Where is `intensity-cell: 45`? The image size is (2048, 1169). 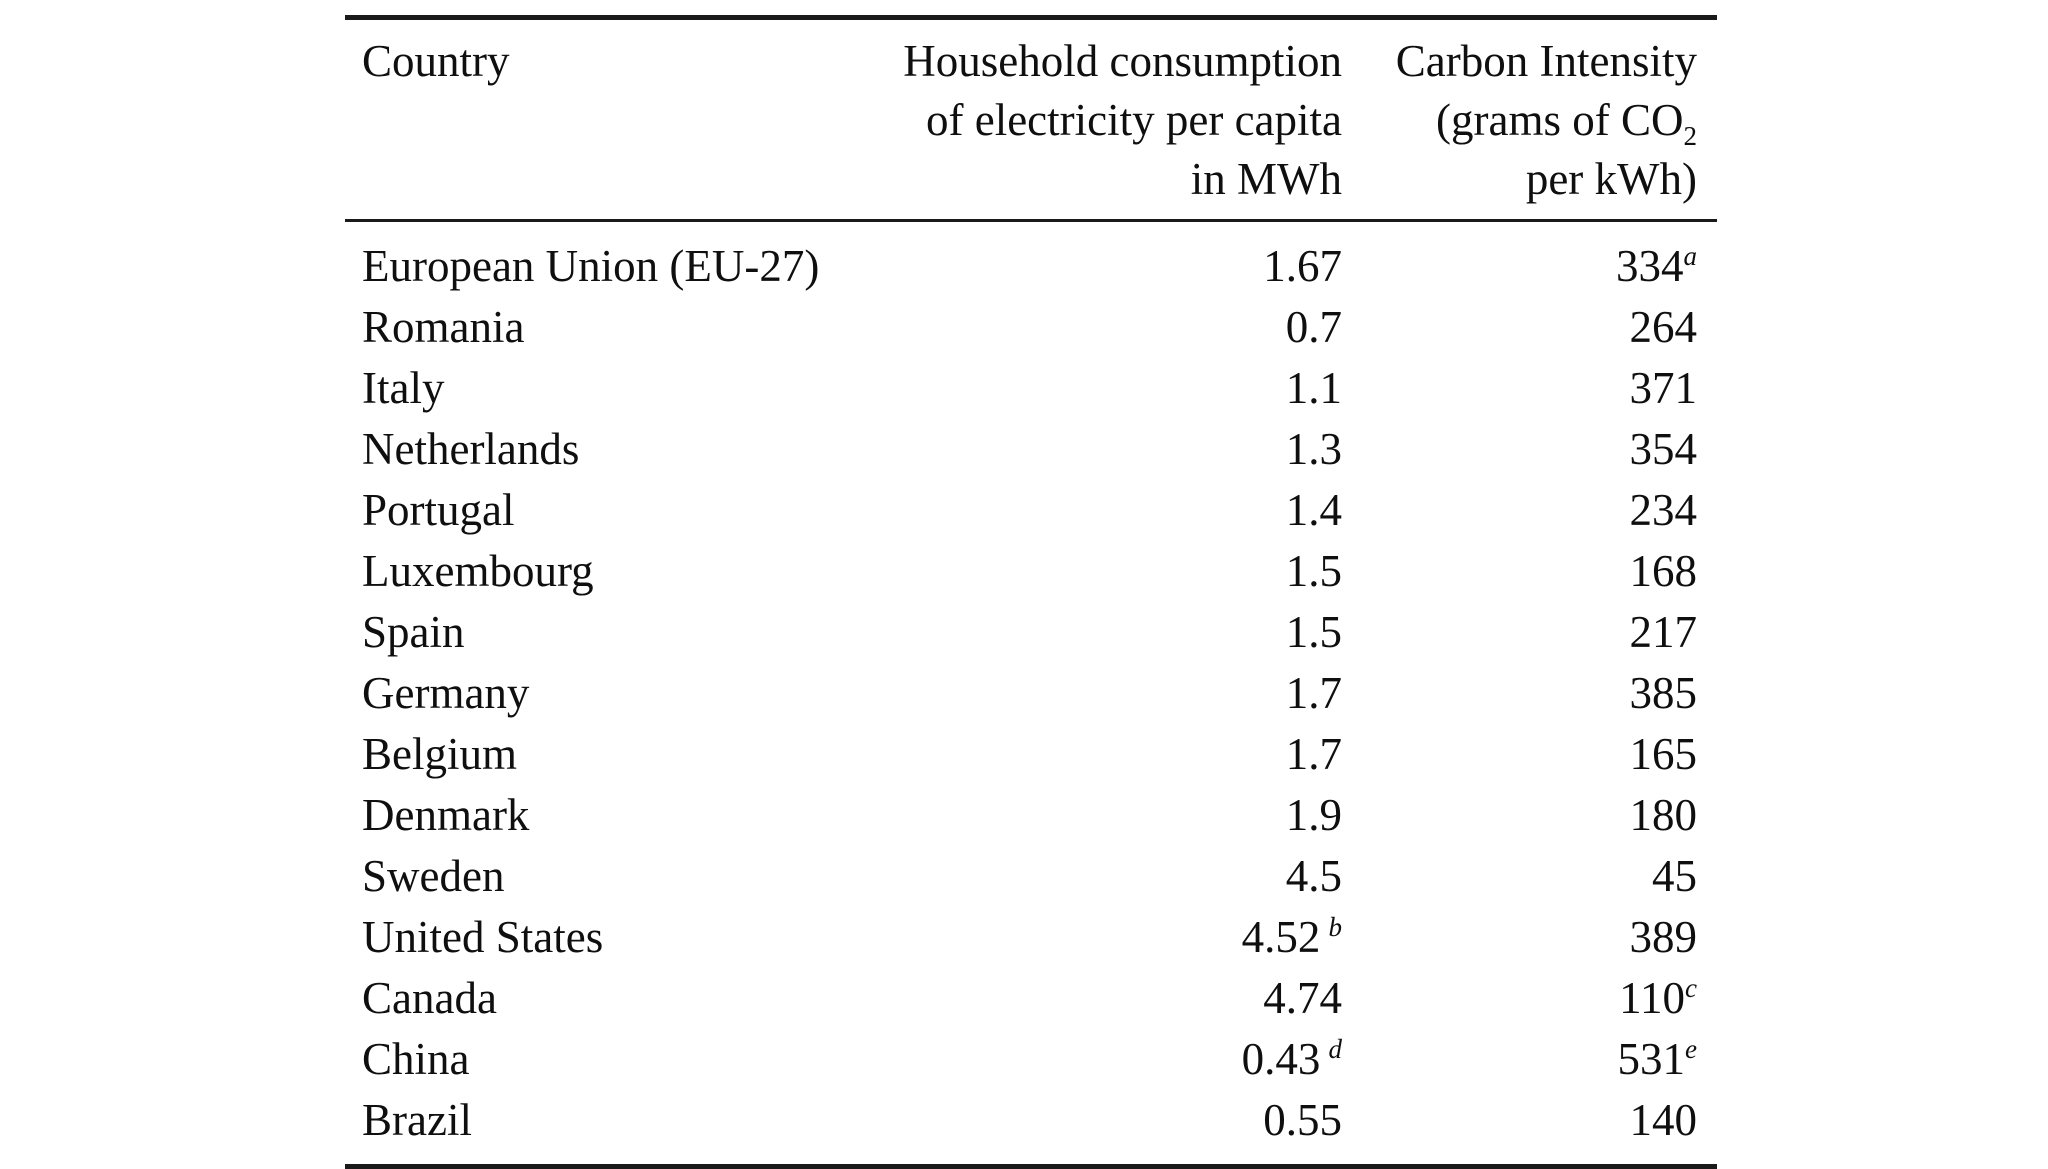 intensity-cell: 45 is located at coordinates (1530, 876).